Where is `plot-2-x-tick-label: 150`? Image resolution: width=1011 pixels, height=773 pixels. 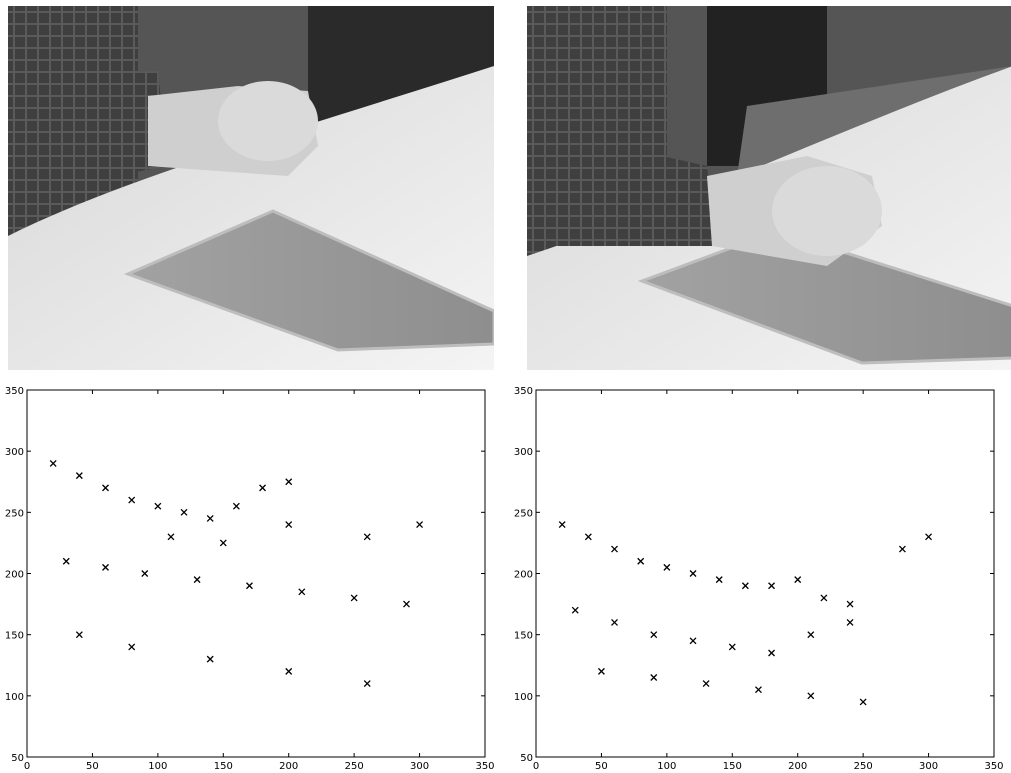
plot-2-x-tick-label: 150 is located at coordinates (732, 766).